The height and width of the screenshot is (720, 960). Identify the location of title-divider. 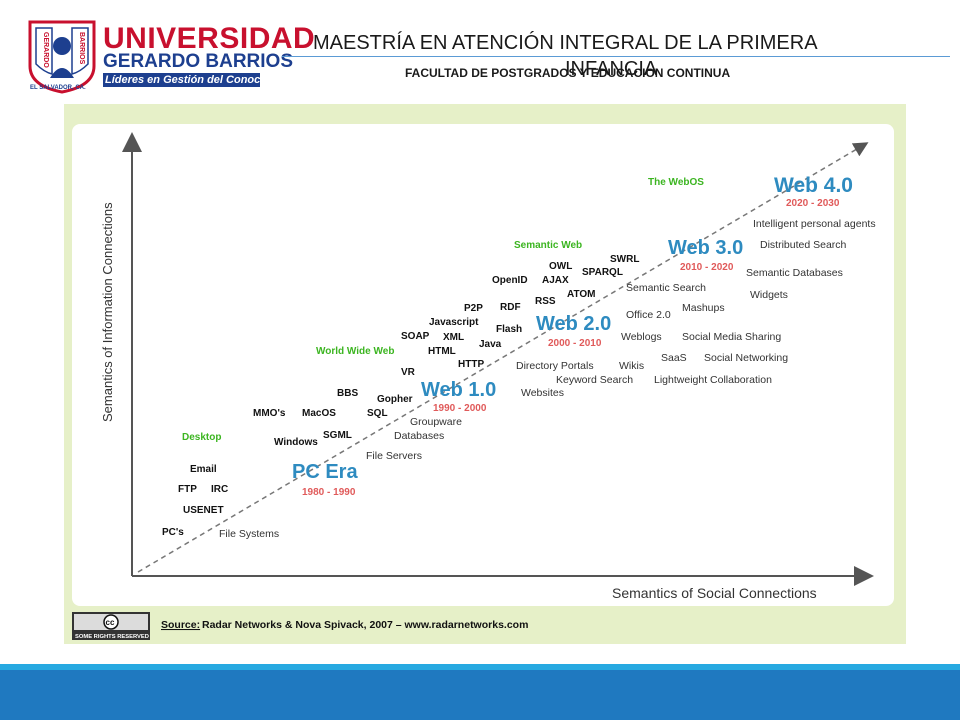
(616, 56).